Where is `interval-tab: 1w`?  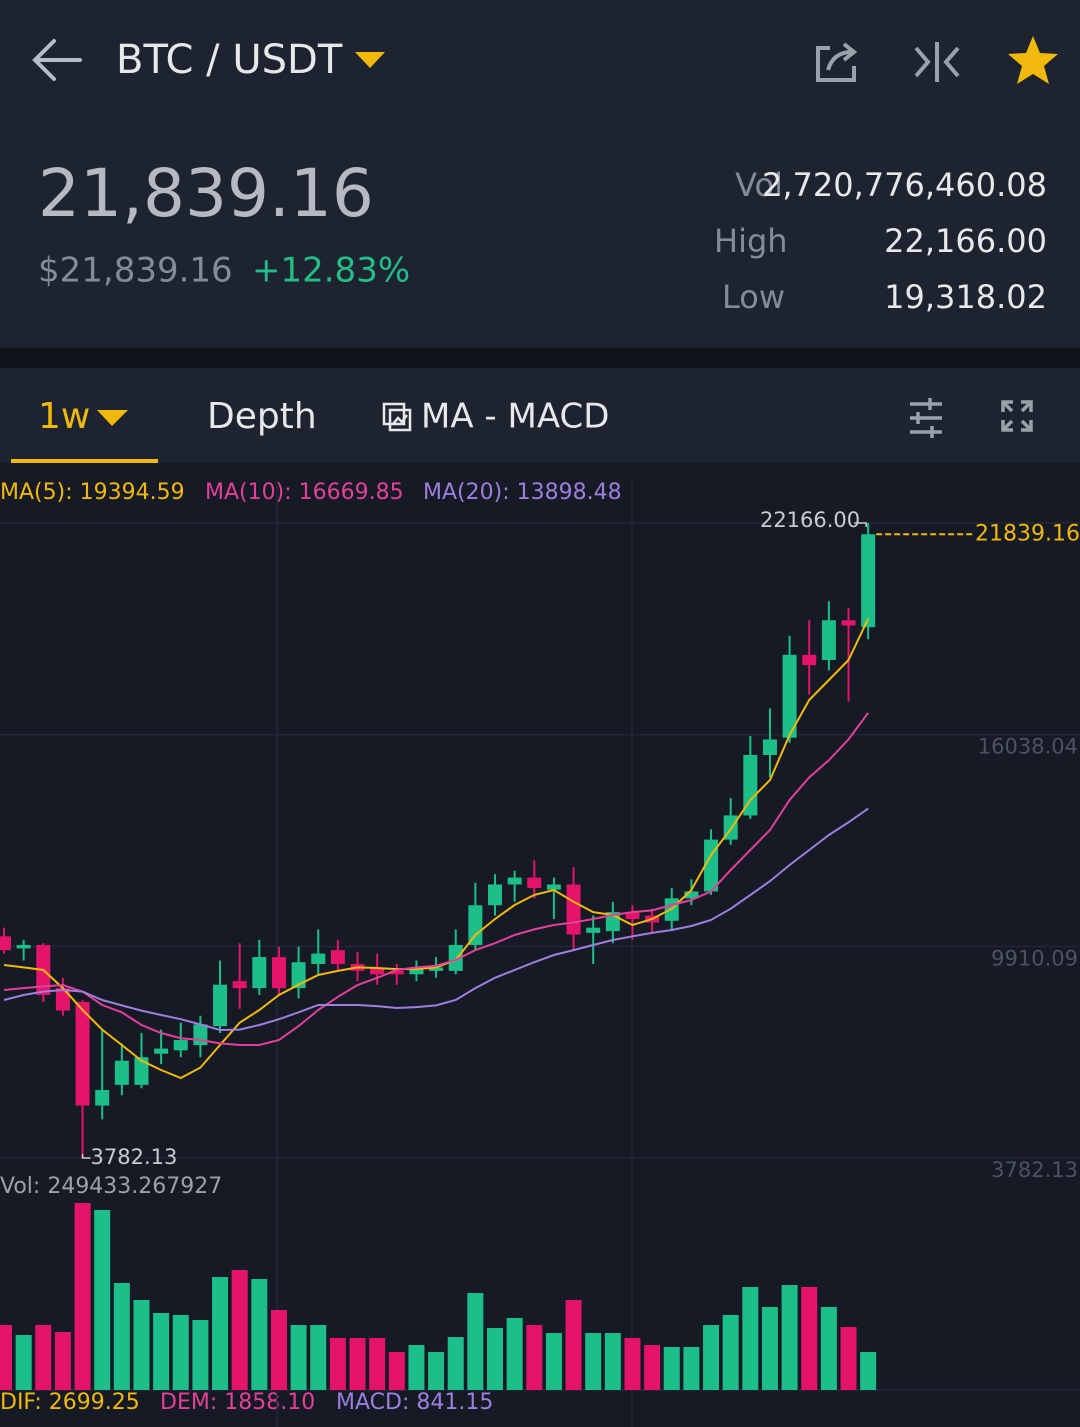
interval-tab: 1w is located at coordinates (64, 416).